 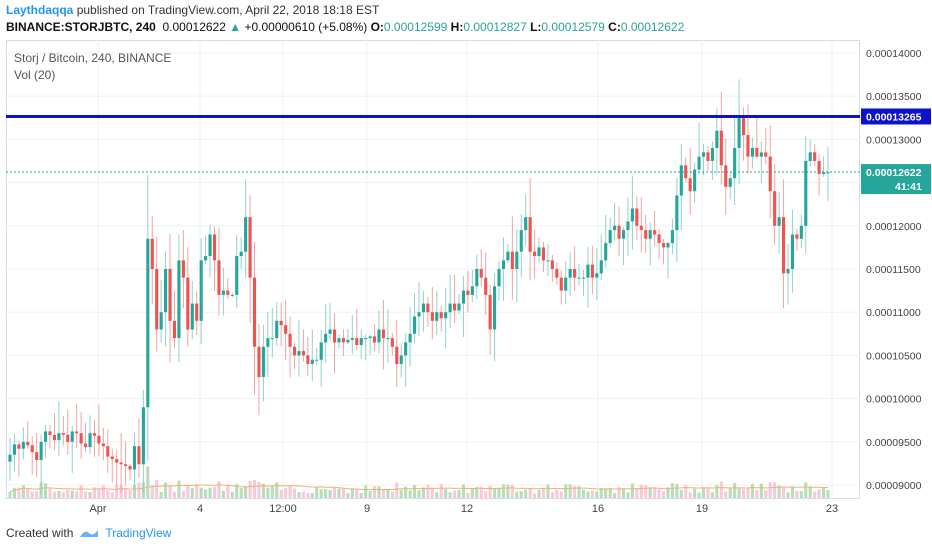 What do you see at coordinates (93, 58) in the screenshot?
I see `series-title: Storj / Bitcoin, 240, BINANCE` at bounding box center [93, 58].